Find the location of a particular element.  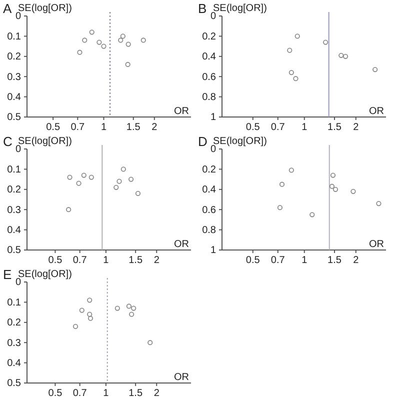

chart-title: E is located at coordinates (7, 274).